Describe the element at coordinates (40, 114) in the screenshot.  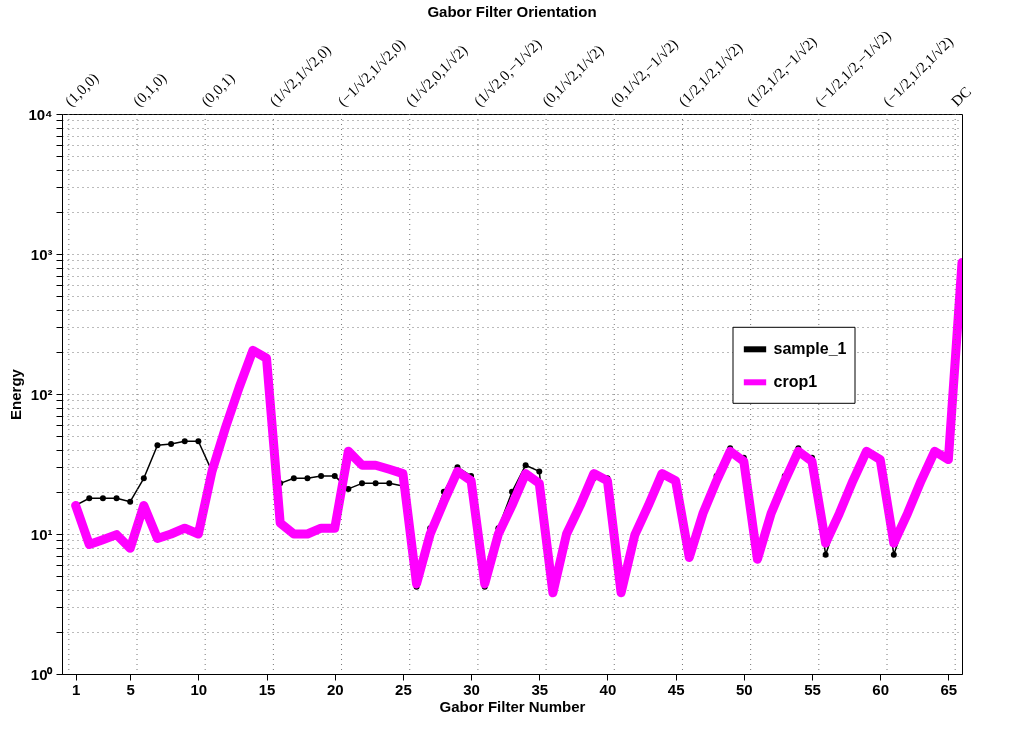
I see `y-tick-label: 10⁴` at that location.